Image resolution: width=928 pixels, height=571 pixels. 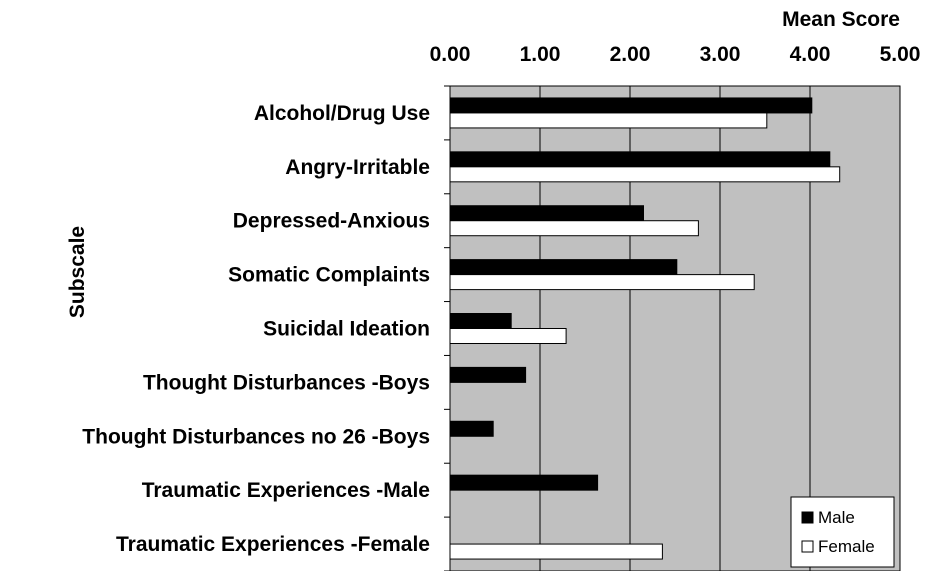 What do you see at coordinates (256, 436) in the screenshot?
I see `category-label: Thought Disturbances no 26 -Boys` at bounding box center [256, 436].